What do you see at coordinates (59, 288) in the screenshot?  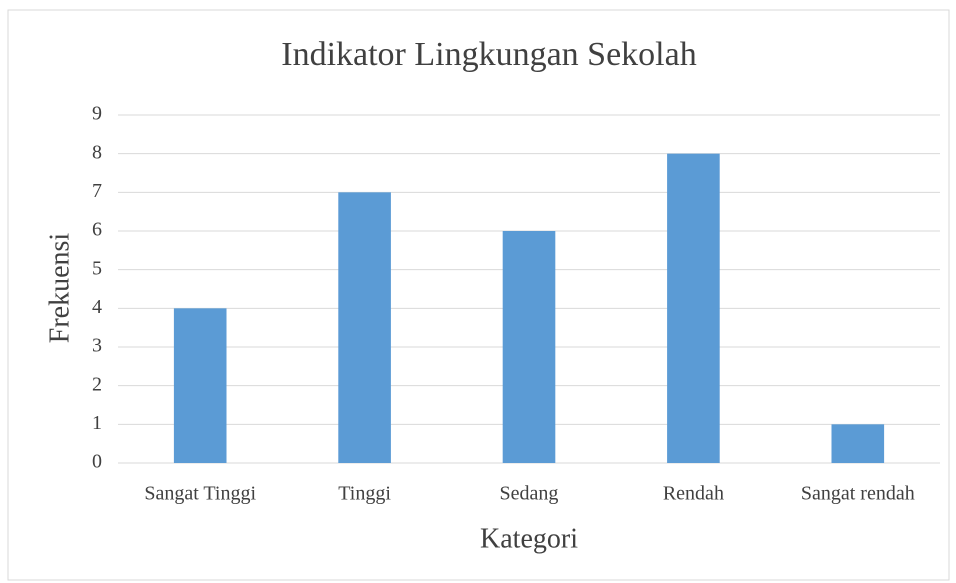 I see `y-axis-label: Frekuensi` at bounding box center [59, 288].